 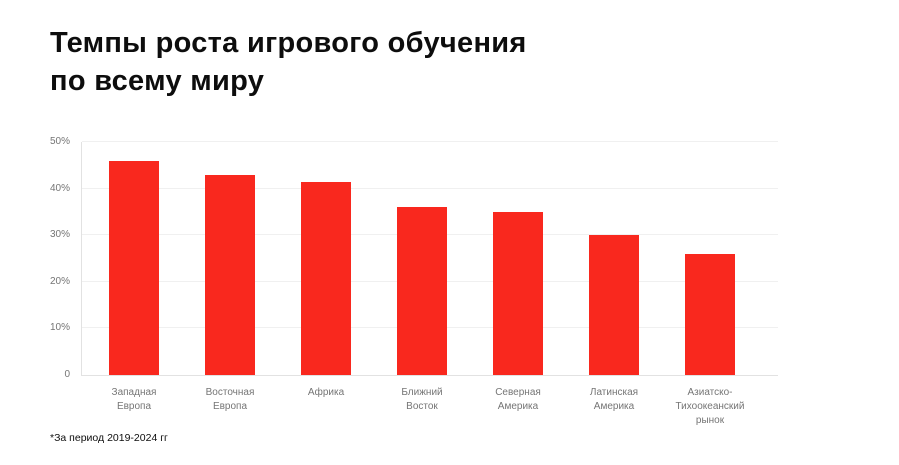 I want to click on x-axis-label-line: Африка, so click(x=326, y=392).